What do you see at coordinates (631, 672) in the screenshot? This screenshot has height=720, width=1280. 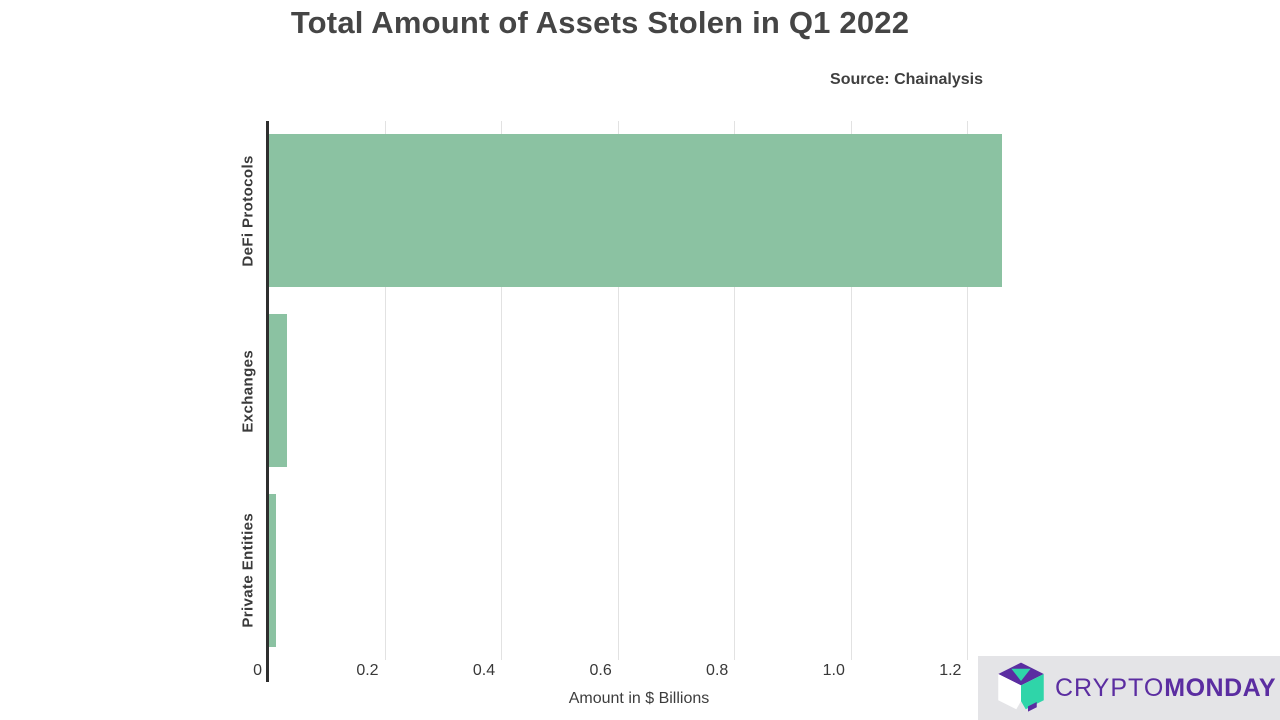 I see `x-axis-tick-labels: 0 0.2 0.4 0.6 0.8 1.0 1.2` at bounding box center [631, 672].